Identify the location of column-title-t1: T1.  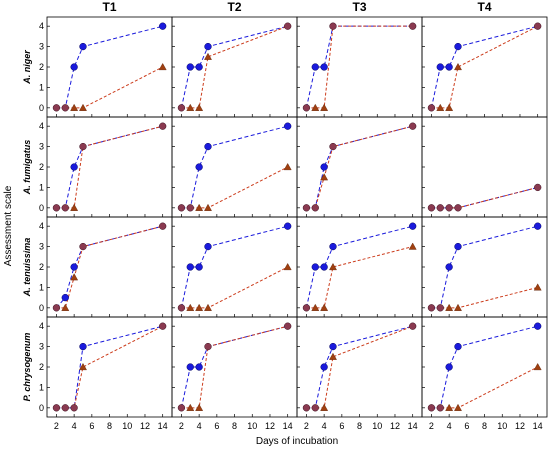
(109, 7).